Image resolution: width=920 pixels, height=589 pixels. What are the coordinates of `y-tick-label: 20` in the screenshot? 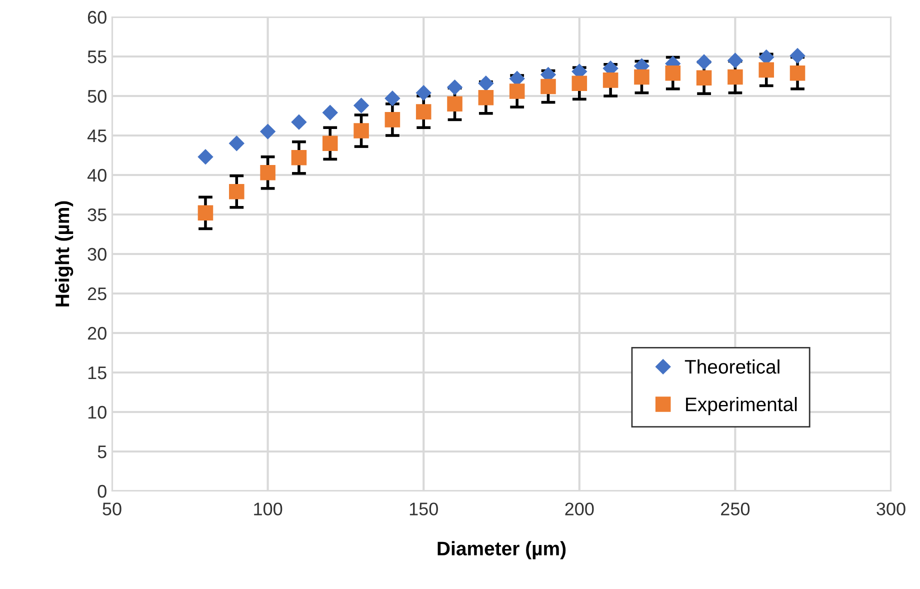 It's located at (97, 333).